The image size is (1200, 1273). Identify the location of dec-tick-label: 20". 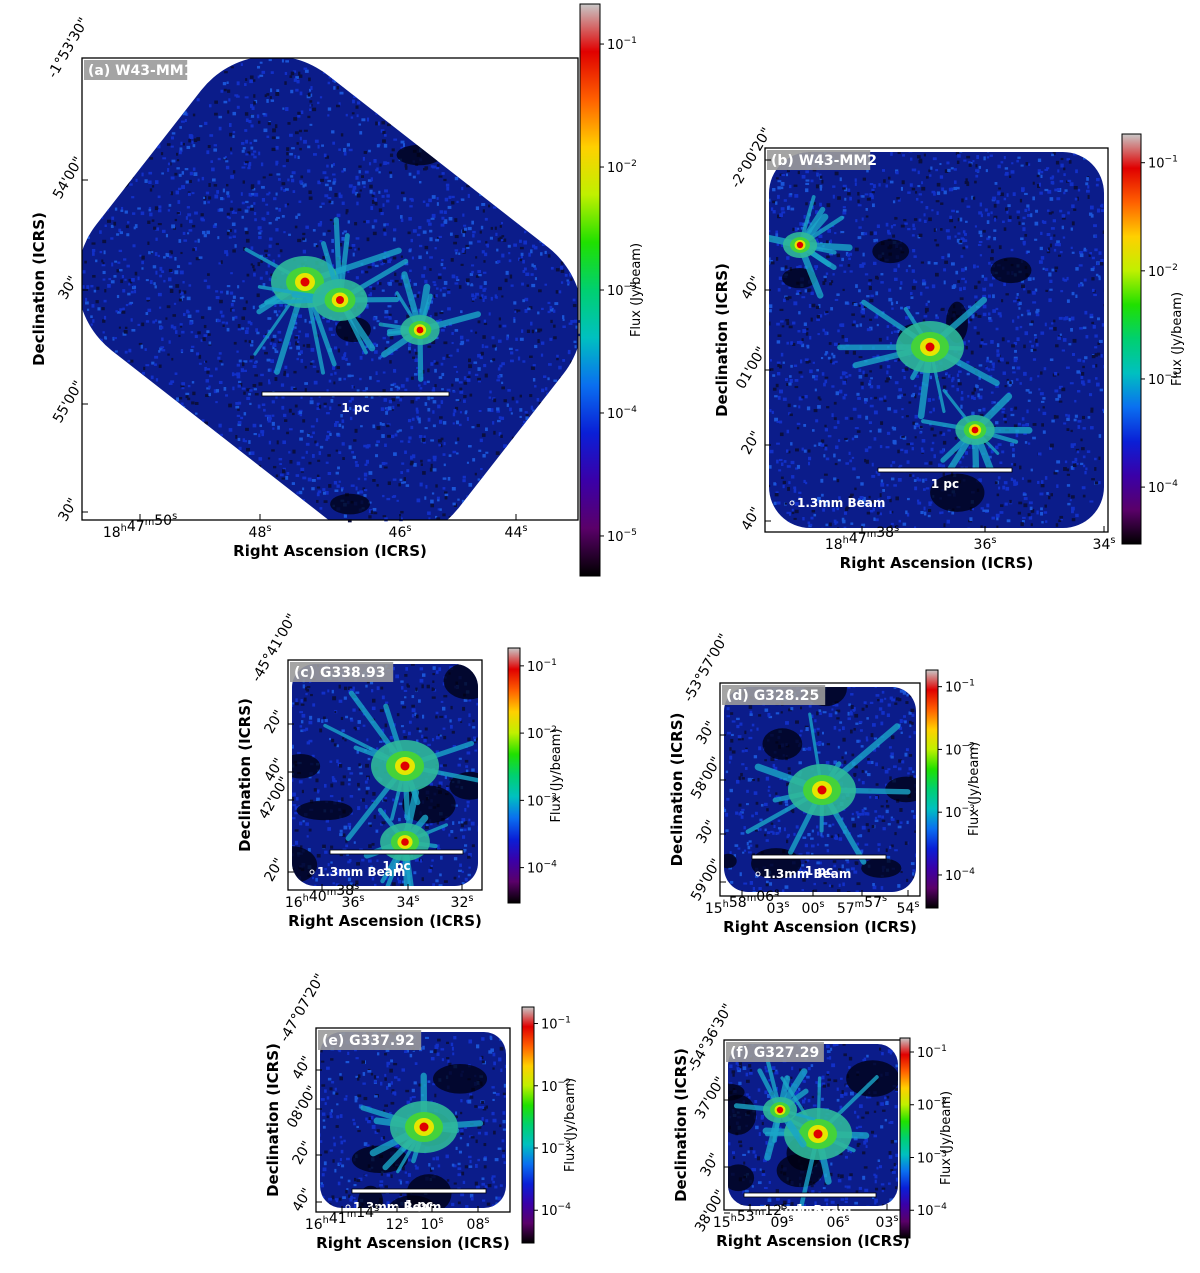
(303, 1152).